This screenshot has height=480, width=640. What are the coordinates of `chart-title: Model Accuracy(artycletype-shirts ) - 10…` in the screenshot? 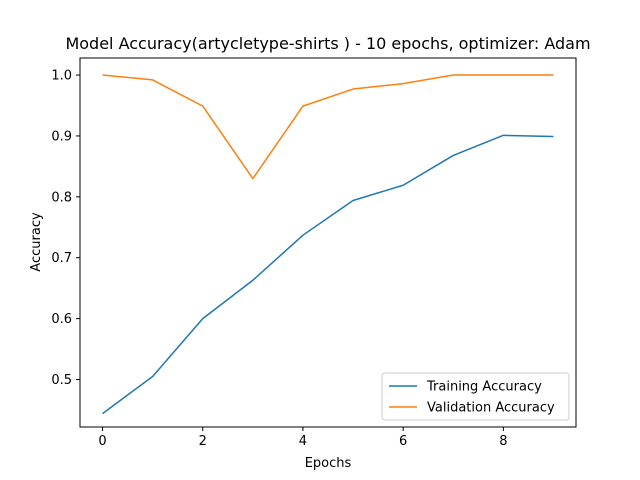 It's located at (327, 43).